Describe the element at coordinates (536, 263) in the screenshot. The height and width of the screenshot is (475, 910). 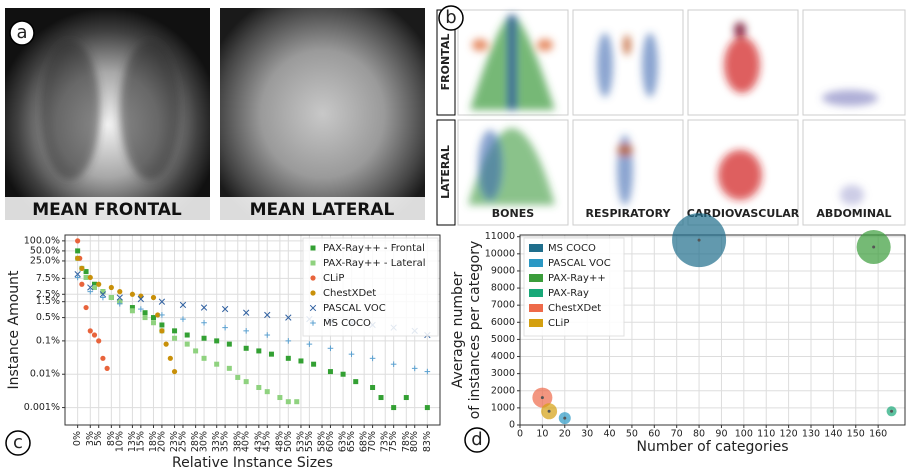
I see `legend-swatch` at that location.